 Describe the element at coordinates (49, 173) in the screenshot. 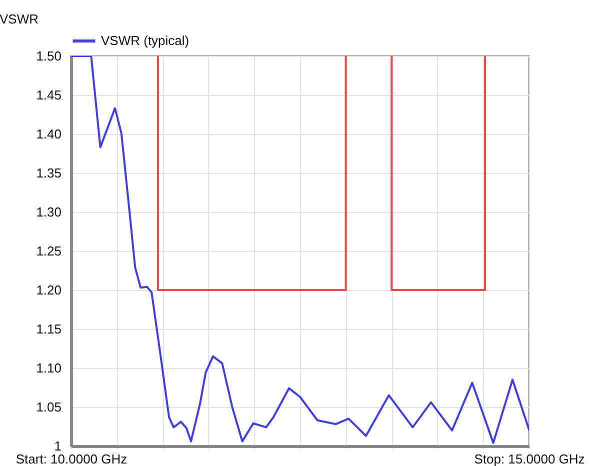

I see `y-tick-label: 1.35` at that location.